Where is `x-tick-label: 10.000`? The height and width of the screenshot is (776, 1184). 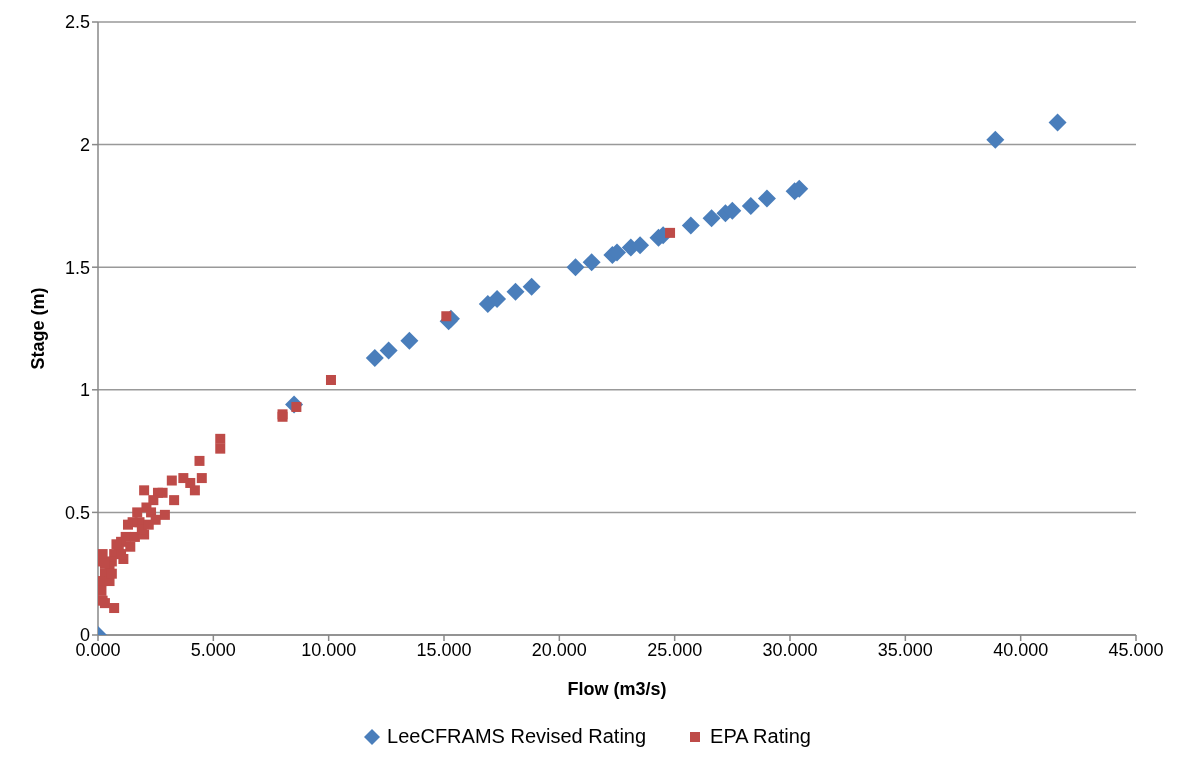 x-tick-label: 10.000 is located at coordinates (329, 649).